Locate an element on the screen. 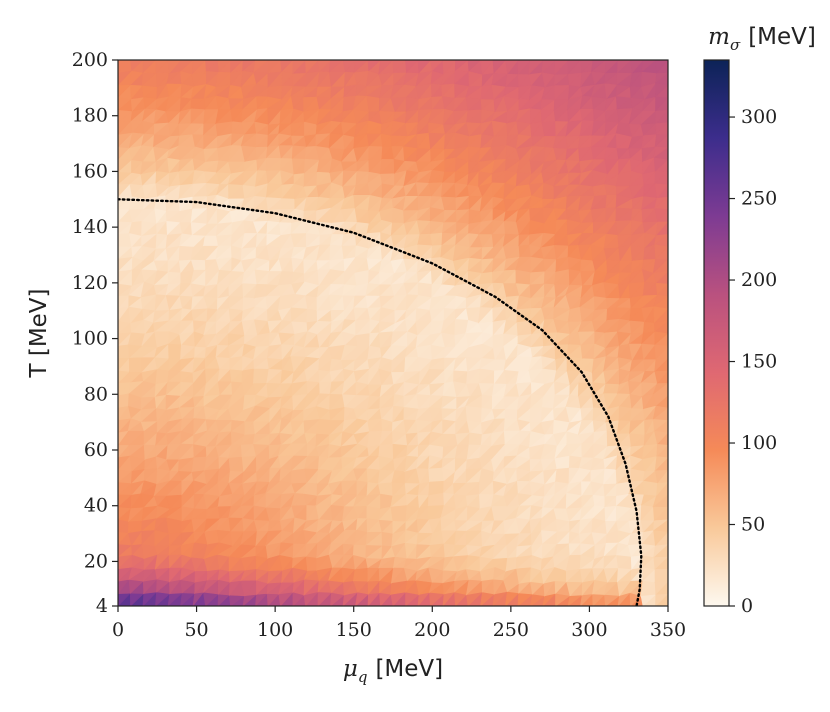  colorbar-ticks: 0 50 100 150 200 250 300 is located at coordinates (753, 361).